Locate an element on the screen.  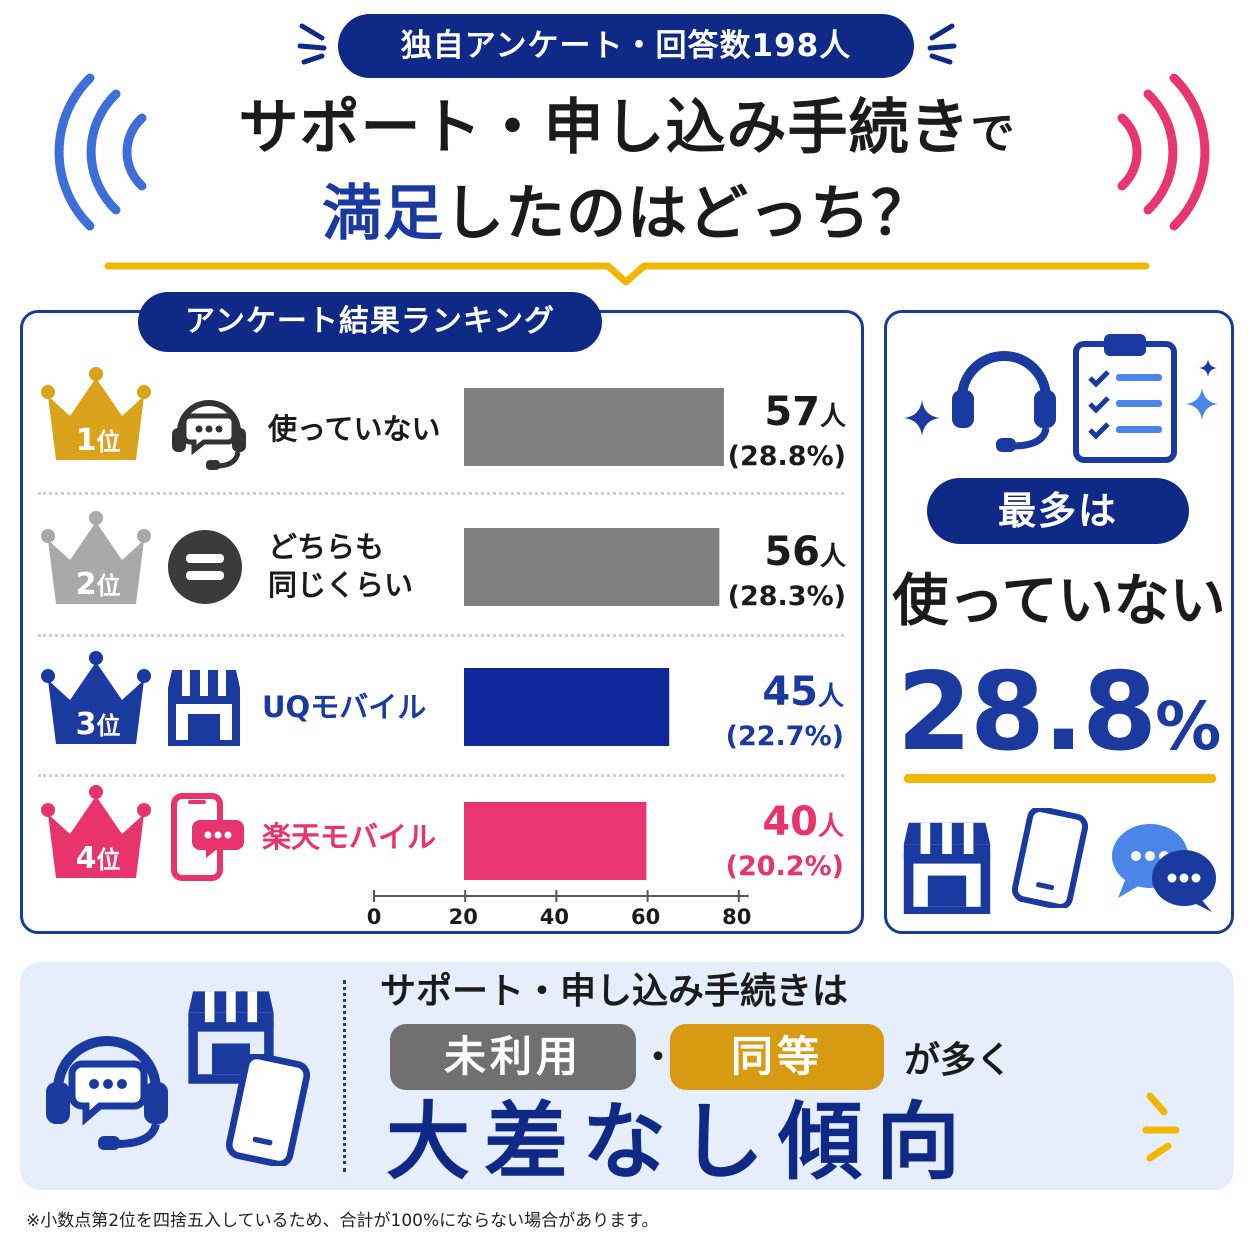
value-percent: (28.3%) is located at coordinates (786, 596).